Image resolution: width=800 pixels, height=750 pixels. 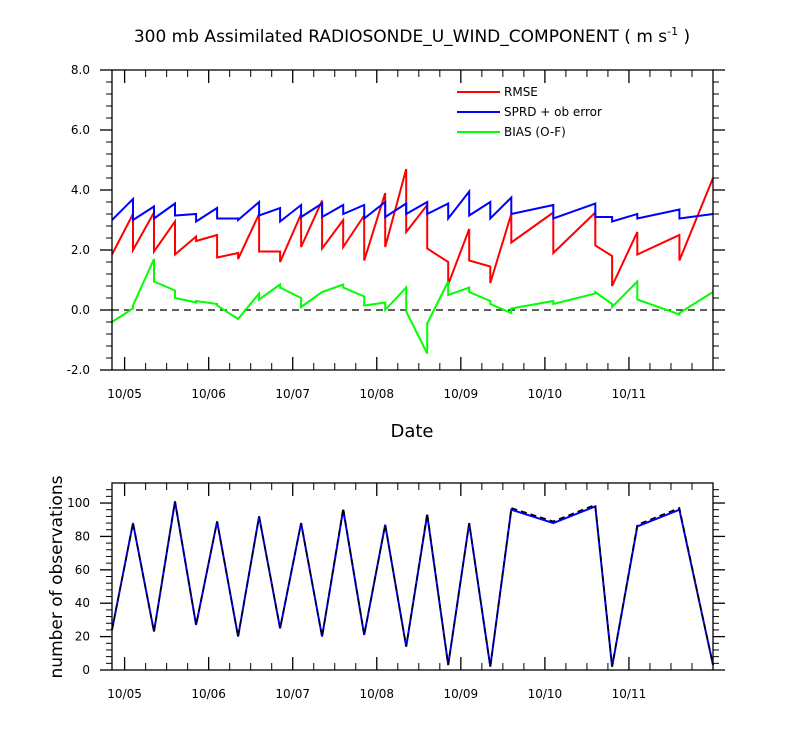 I want to click on y-axis-label-observations: number of observations, so click(x=57, y=576).